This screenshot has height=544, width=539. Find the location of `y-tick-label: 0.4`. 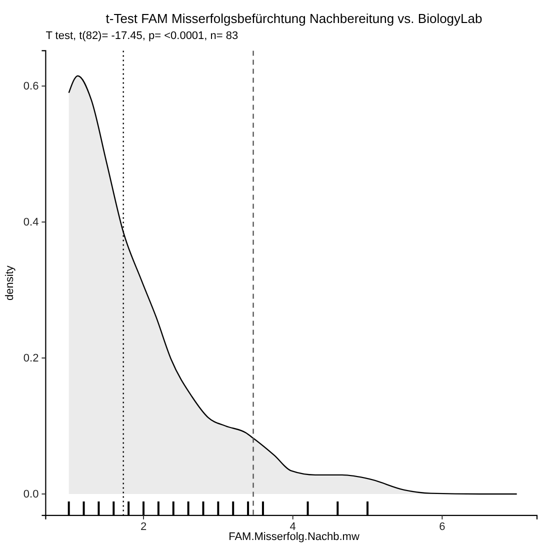

y-tick-label: 0.4 is located at coordinates (31, 222).